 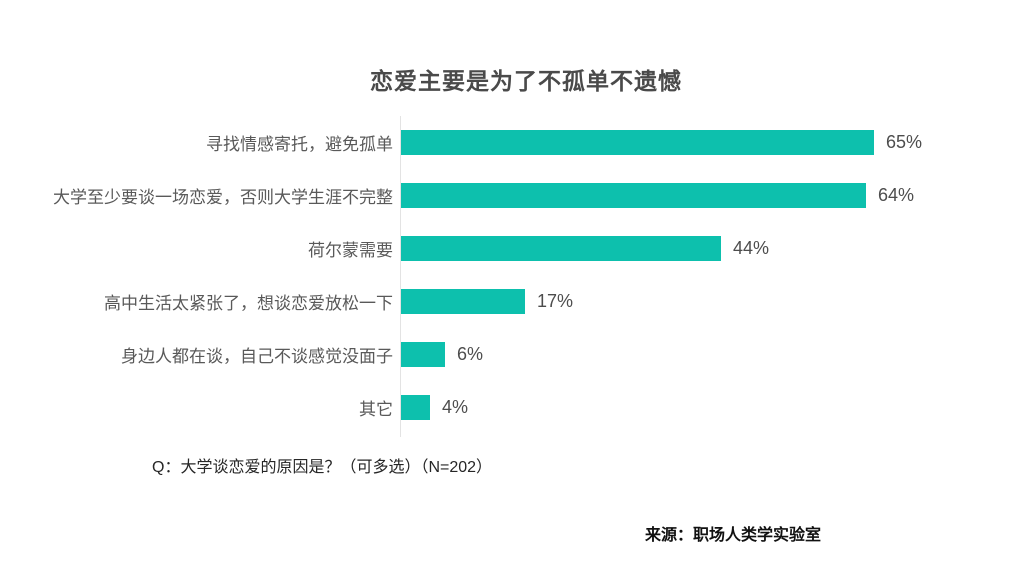 What do you see at coordinates (455, 407) in the screenshot?
I see `value-label: 4%` at bounding box center [455, 407].